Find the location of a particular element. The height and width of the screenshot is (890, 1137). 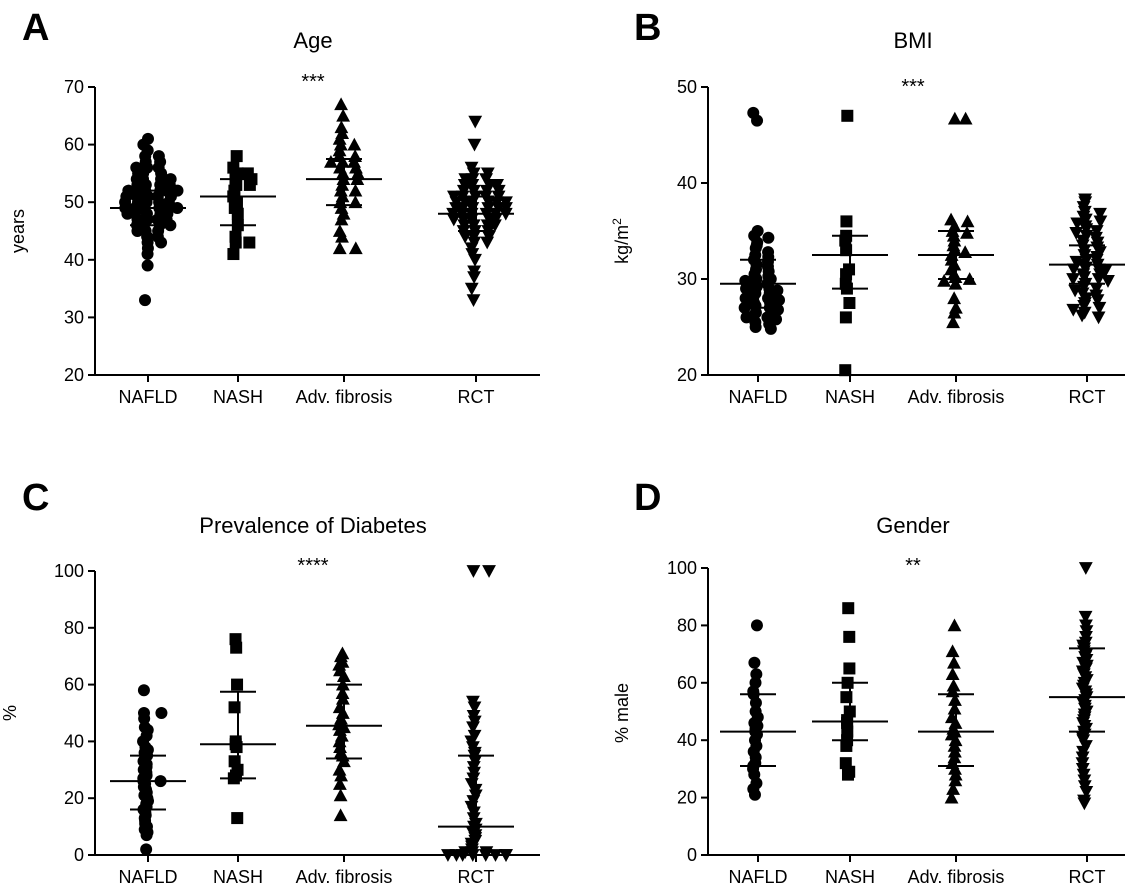

y-axis-label: kg/m2 is located at coordinates (621, 241).